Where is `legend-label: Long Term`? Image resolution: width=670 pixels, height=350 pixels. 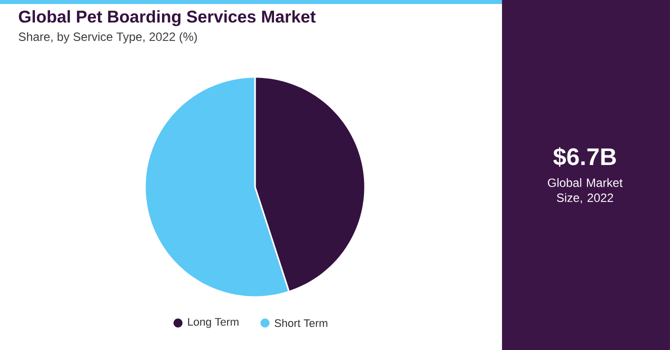
legend-label: Long Term is located at coordinates (213, 323).